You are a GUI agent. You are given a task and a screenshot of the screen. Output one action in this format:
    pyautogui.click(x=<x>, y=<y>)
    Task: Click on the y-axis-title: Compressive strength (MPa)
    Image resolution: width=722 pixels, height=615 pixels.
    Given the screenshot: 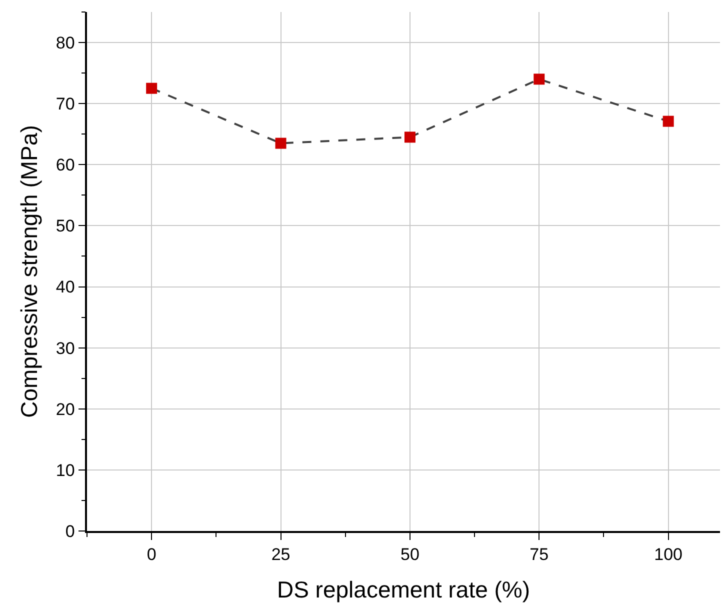 What is the action you would take?
    pyautogui.click(x=29, y=271)
    